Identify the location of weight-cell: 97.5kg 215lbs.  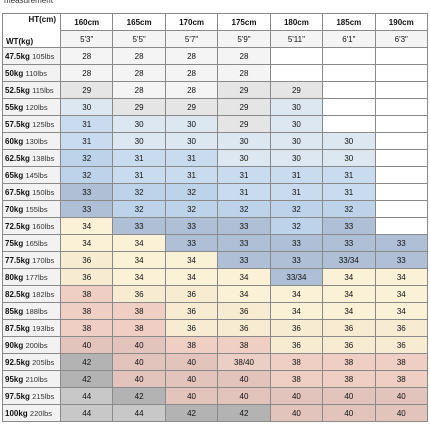
(31, 396).